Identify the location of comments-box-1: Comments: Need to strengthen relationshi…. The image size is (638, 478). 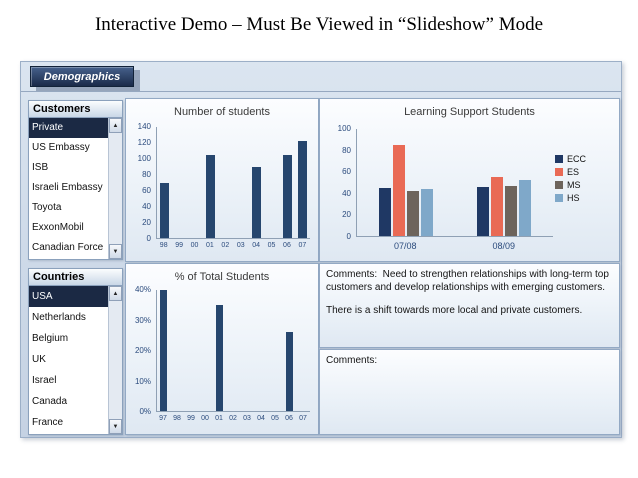
(469, 305).